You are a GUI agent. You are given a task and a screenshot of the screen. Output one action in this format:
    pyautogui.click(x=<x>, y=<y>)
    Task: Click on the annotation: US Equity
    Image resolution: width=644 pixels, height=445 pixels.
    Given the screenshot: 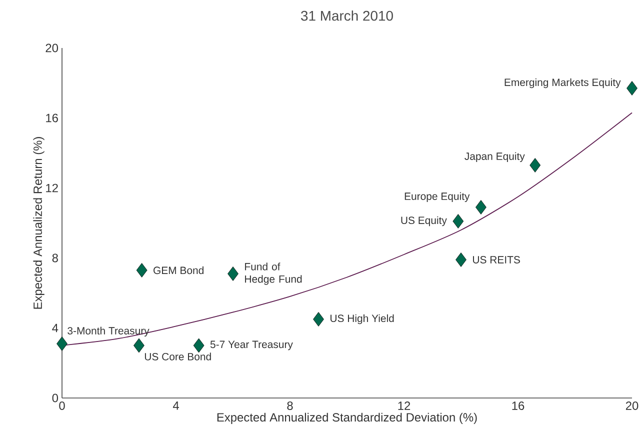 What is the action you would take?
    pyautogui.click(x=424, y=221)
    